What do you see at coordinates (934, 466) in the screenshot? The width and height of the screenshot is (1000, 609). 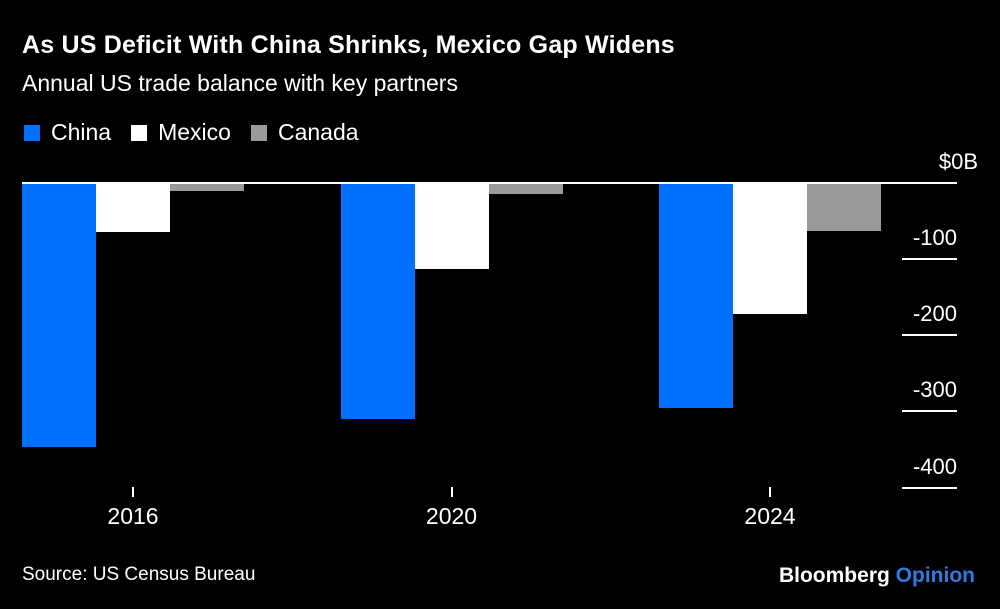 I see `y-tick-label--400: -400` at bounding box center [934, 466].